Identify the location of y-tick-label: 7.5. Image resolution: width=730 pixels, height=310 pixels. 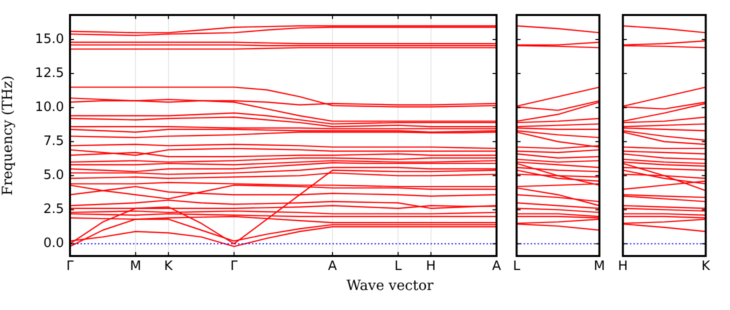
(53, 141).